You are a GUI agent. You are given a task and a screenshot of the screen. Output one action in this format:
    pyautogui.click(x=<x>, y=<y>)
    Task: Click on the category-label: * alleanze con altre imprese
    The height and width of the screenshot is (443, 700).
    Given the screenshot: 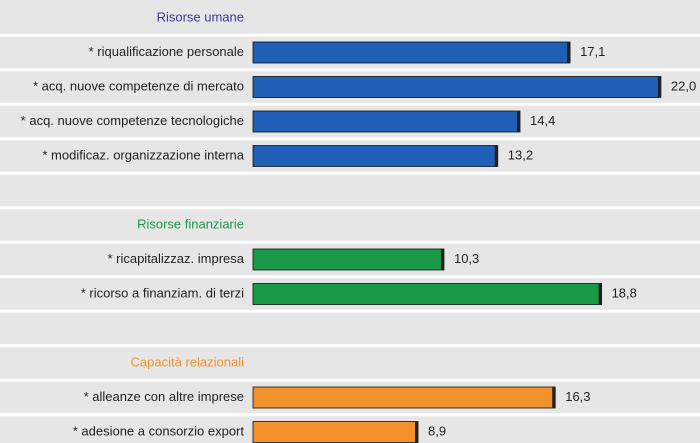 What is the action you would take?
    pyautogui.click(x=164, y=396)
    